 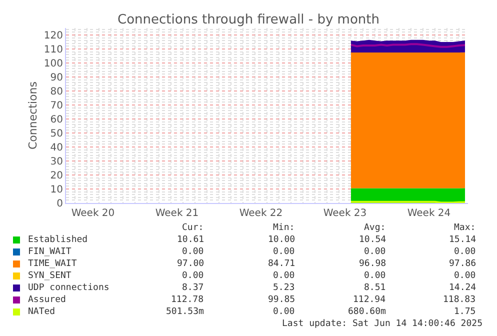 I want to click on text: 96.98, so click(x=372, y=264).